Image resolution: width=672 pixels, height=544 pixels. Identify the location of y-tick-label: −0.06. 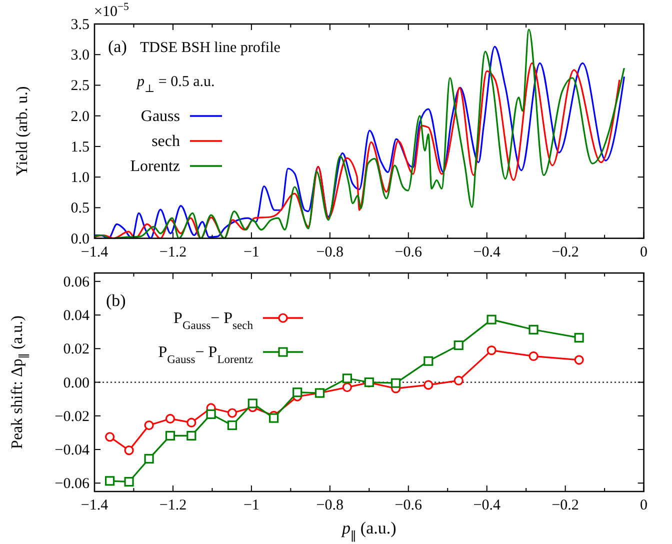
(72, 484).